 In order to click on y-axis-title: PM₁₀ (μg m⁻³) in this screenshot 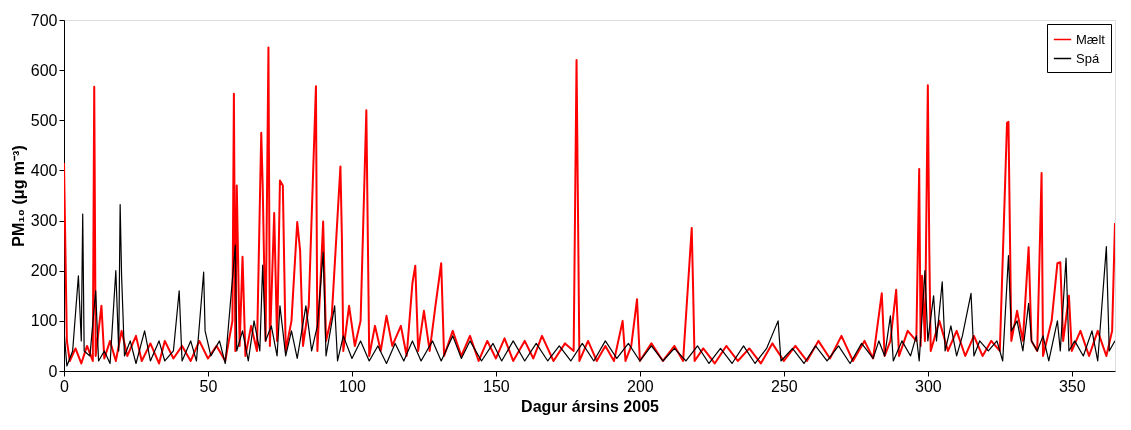, I will do `click(18, 196)`.